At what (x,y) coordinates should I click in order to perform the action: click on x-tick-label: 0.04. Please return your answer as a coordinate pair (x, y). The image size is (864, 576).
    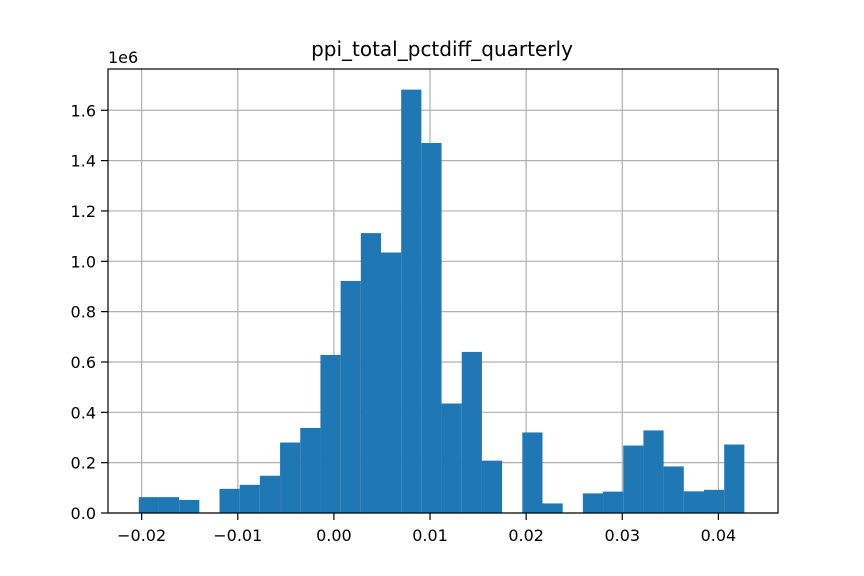
    Looking at the image, I should click on (719, 535).